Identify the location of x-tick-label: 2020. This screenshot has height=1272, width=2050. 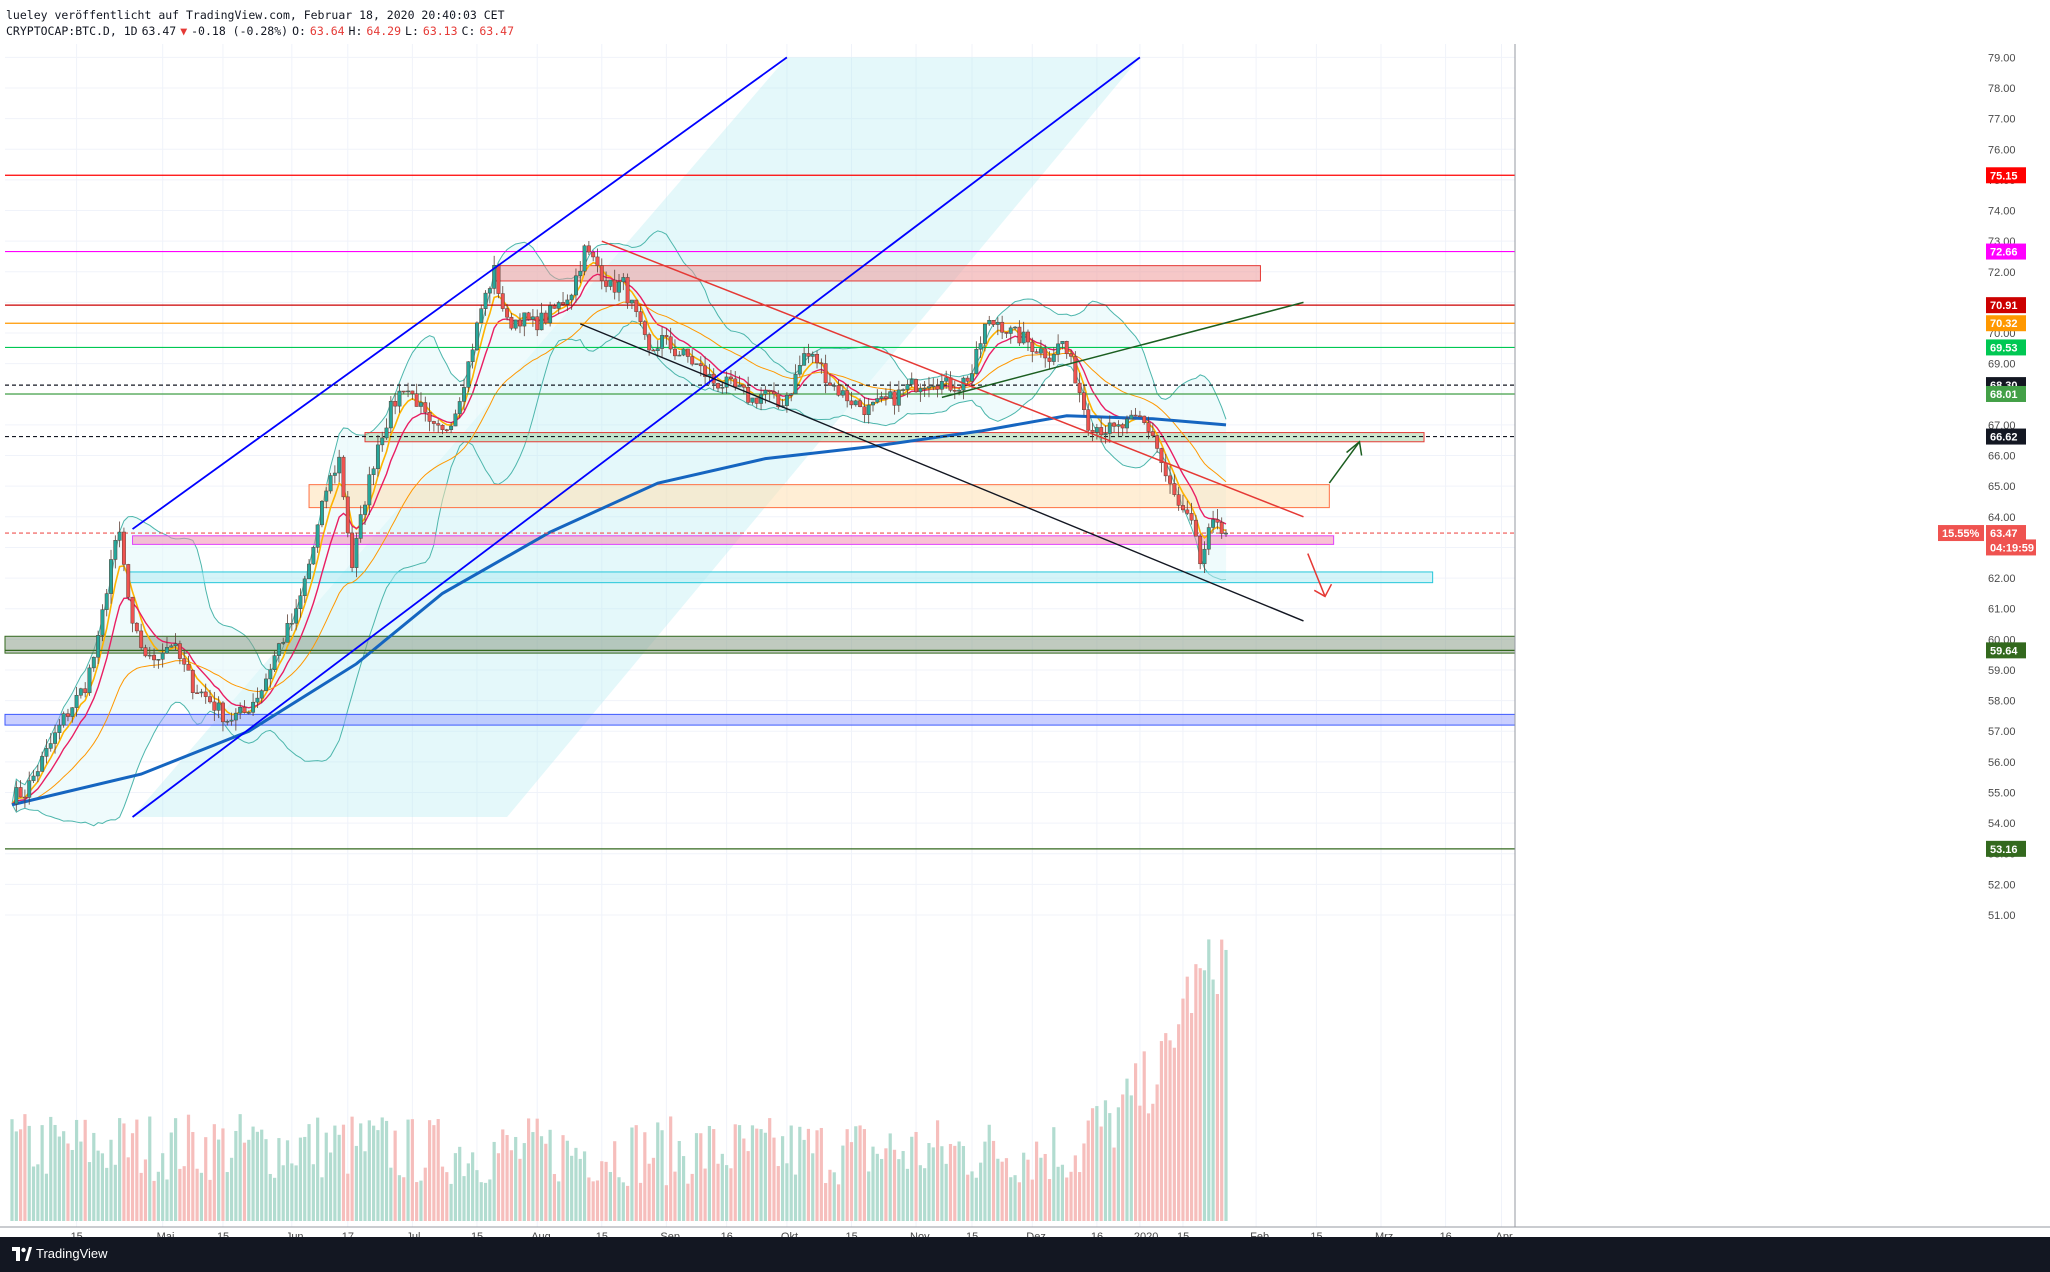
(1146, 1234).